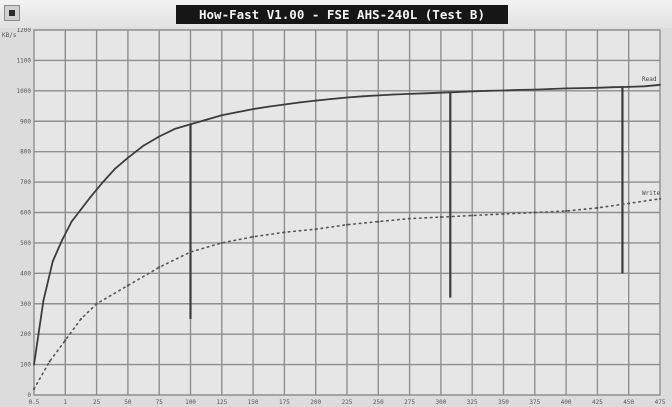  What do you see at coordinates (409, 402) in the screenshot?
I see `x-tick-label: 275` at bounding box center [409, 402].